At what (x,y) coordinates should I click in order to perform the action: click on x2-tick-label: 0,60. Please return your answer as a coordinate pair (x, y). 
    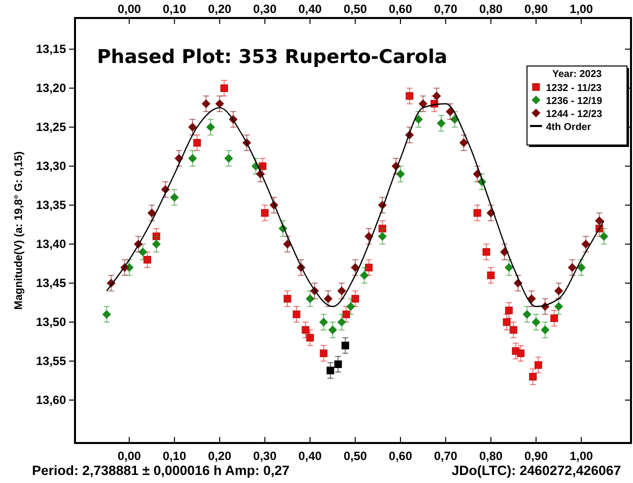
    Looking at the image, I should click on (400, 456).